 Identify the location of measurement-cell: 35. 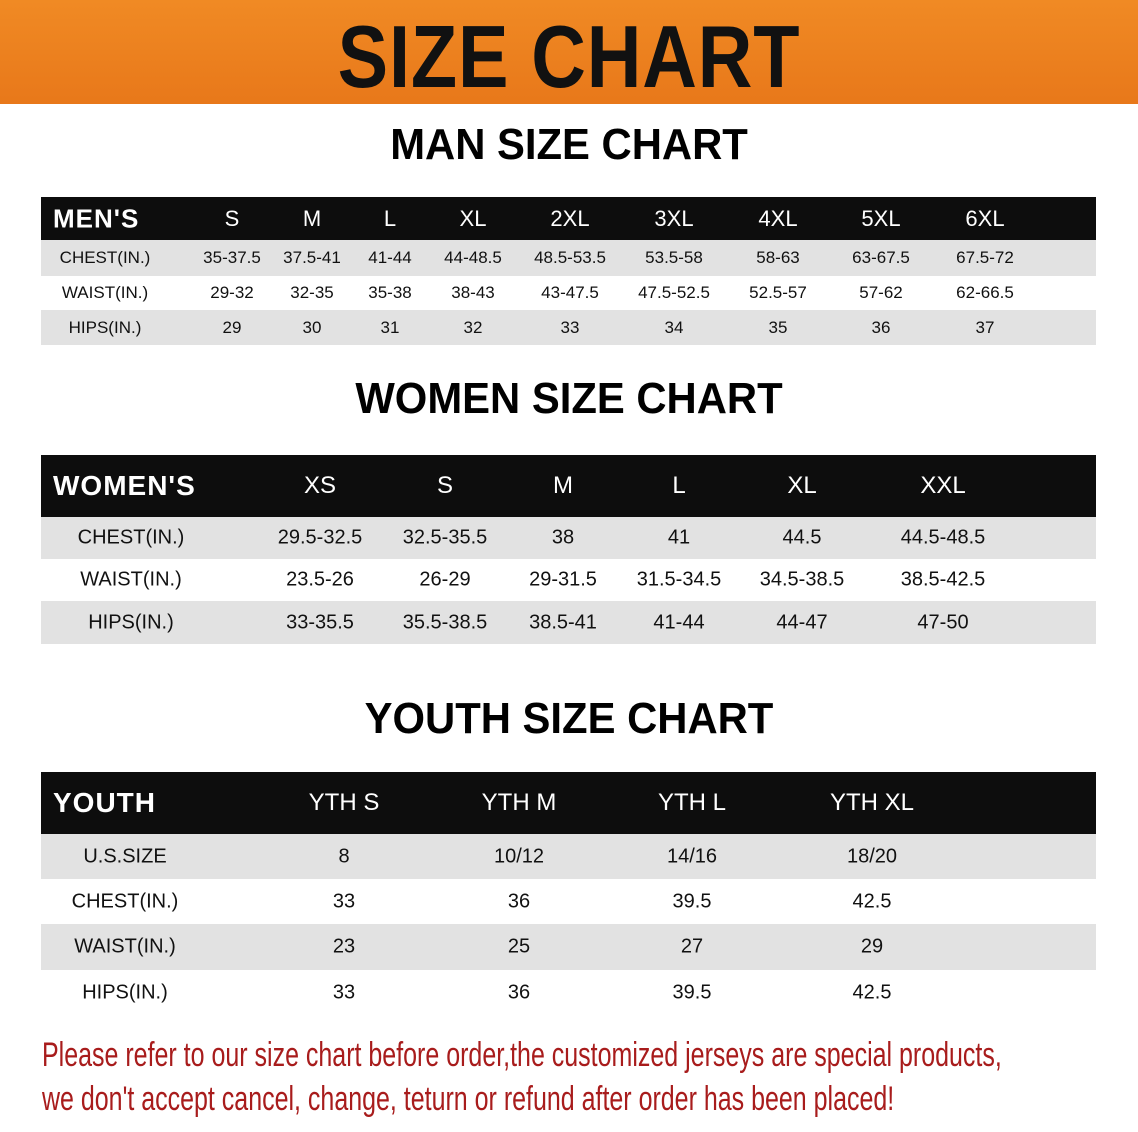
(778, 327).